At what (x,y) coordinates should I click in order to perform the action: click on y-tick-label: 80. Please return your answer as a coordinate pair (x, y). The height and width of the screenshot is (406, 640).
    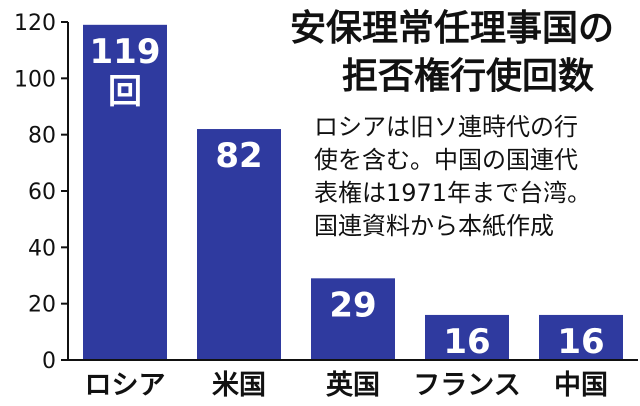
    Looking at the image, I should click on (42, 136).